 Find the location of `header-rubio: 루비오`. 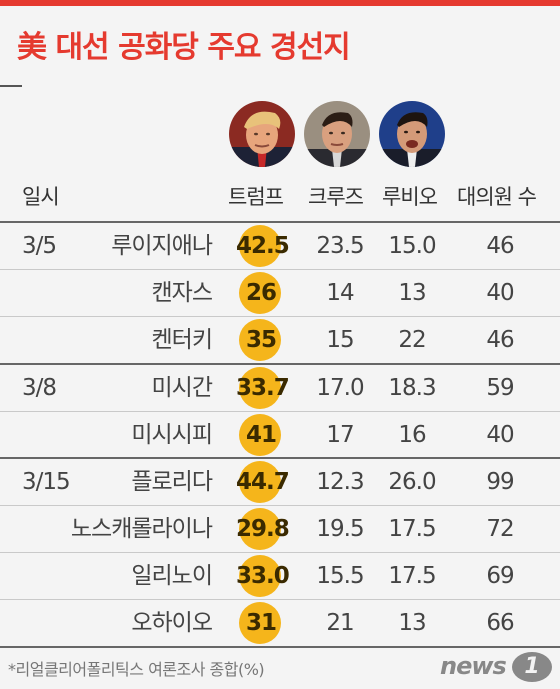

header-rubio: 루비오 is located at coordinates (410, 197).